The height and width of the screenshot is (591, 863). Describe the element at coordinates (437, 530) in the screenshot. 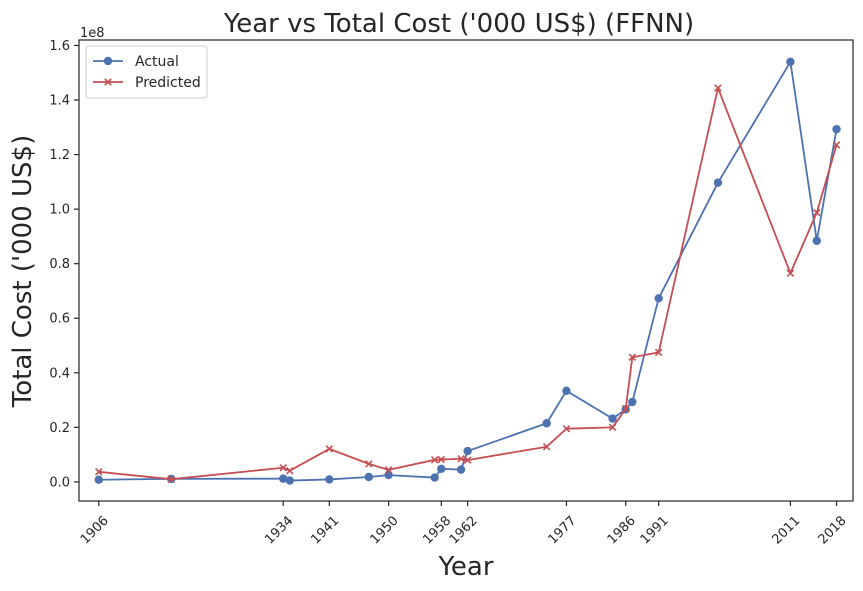

I see `x-tick-label: 1958` at that location.